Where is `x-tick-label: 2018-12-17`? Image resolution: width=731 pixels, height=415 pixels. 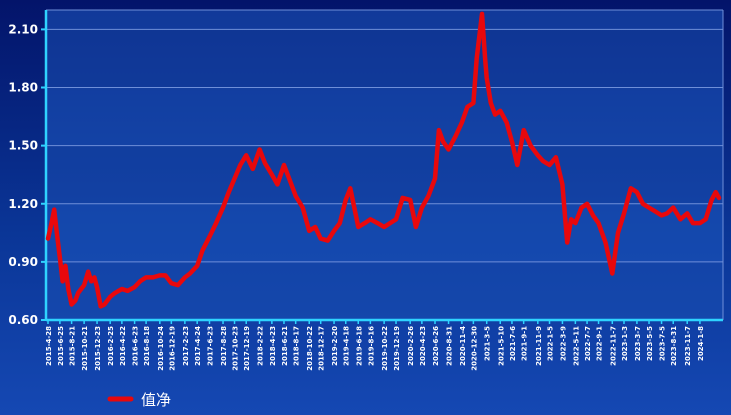
x-tick-label: 2018-12-17 is located at coordinates (322, 348).